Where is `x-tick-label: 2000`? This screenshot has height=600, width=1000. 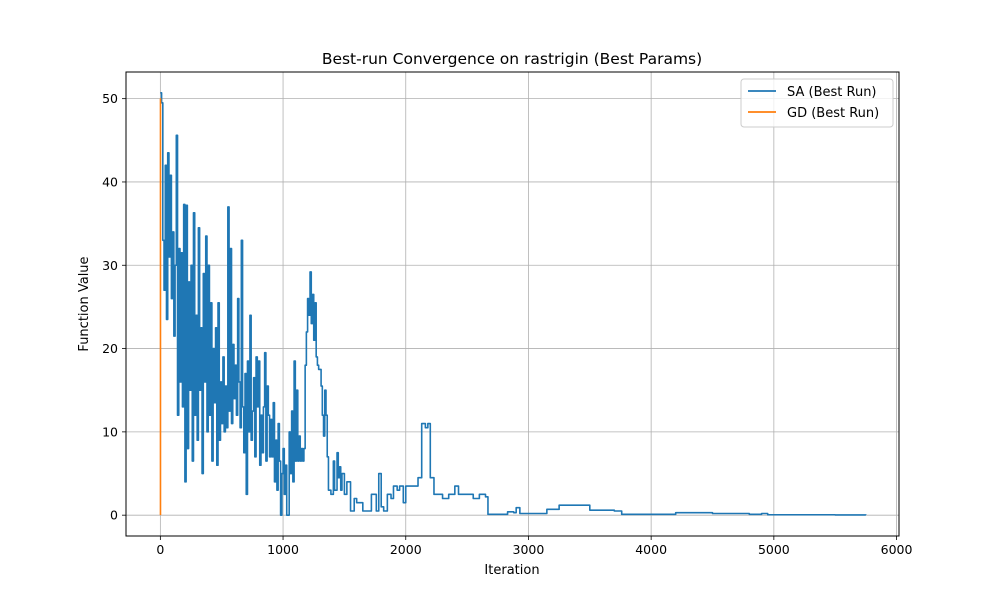
x-tick-label: 2000 is located at coordinates (406, 549).